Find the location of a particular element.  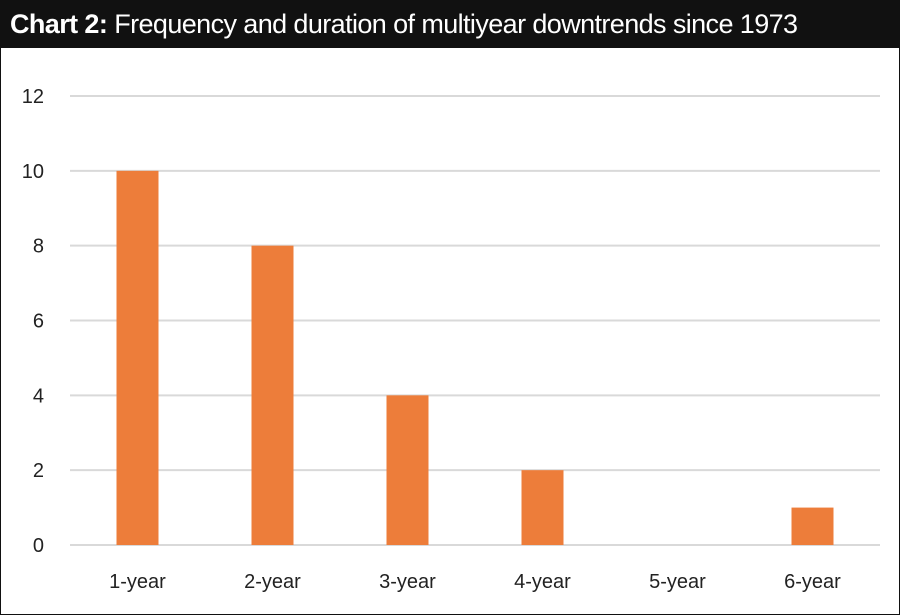

y-tick-label: 12 is located at coordinates (33, 97).